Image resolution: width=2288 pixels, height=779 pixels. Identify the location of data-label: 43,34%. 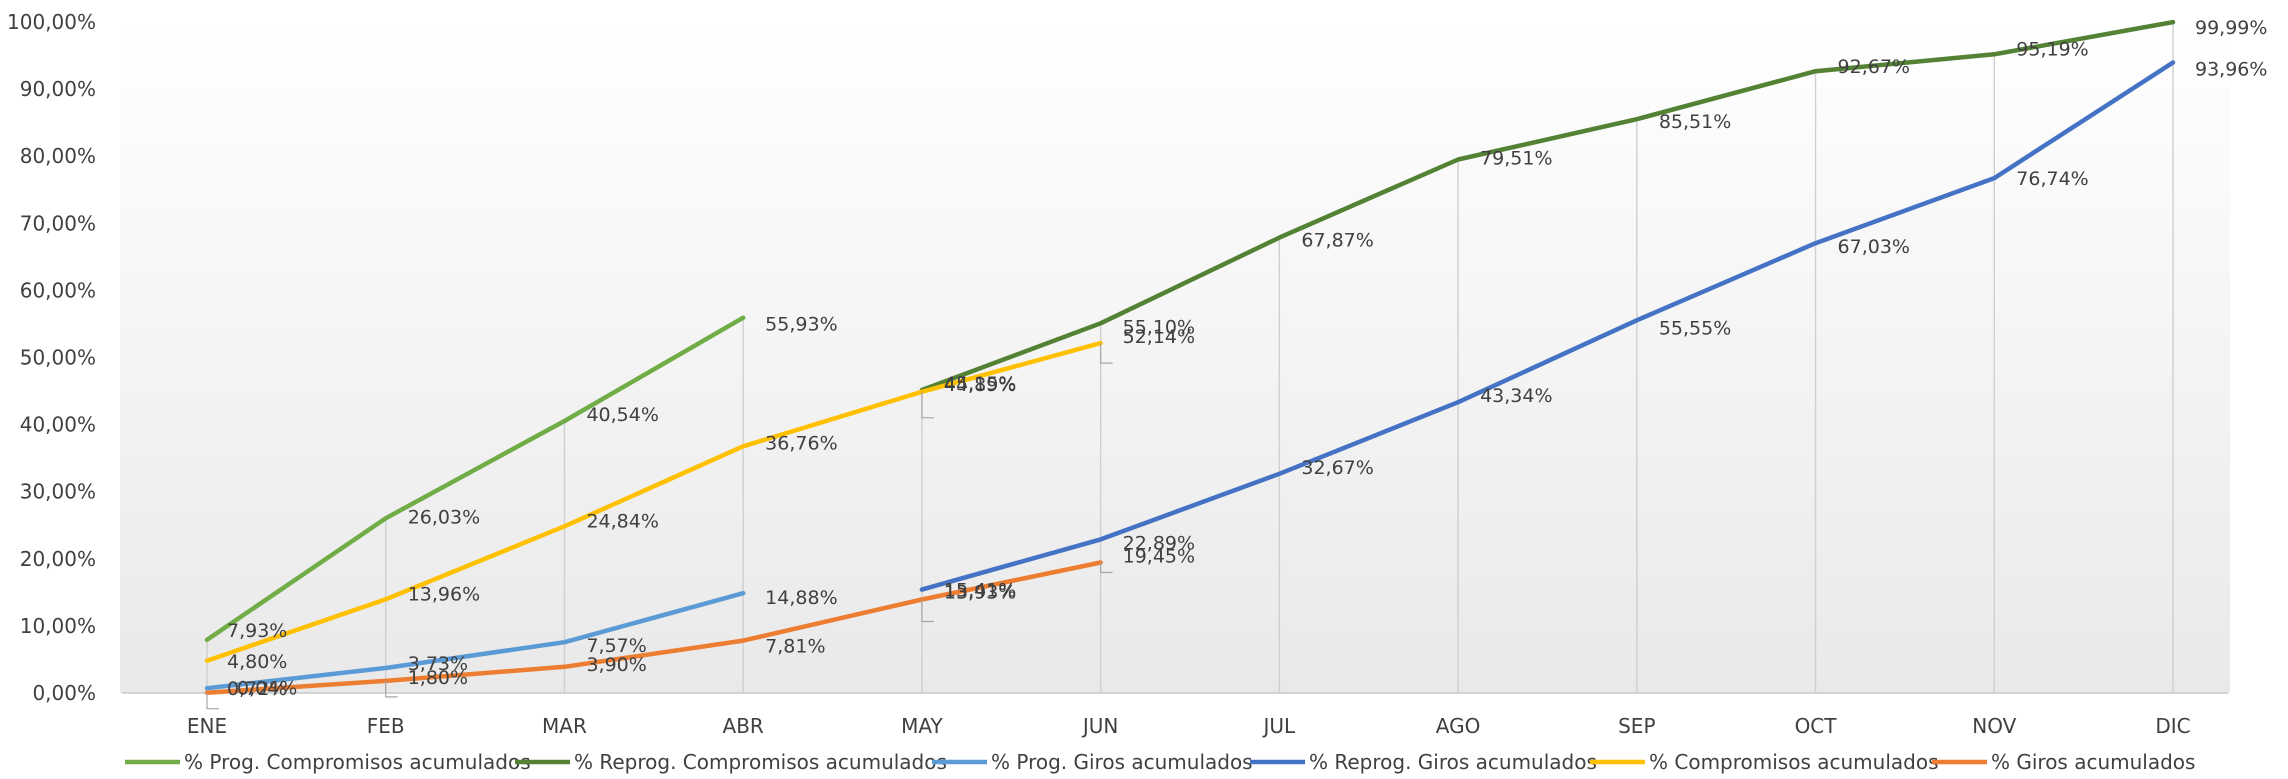
(1516, 396).